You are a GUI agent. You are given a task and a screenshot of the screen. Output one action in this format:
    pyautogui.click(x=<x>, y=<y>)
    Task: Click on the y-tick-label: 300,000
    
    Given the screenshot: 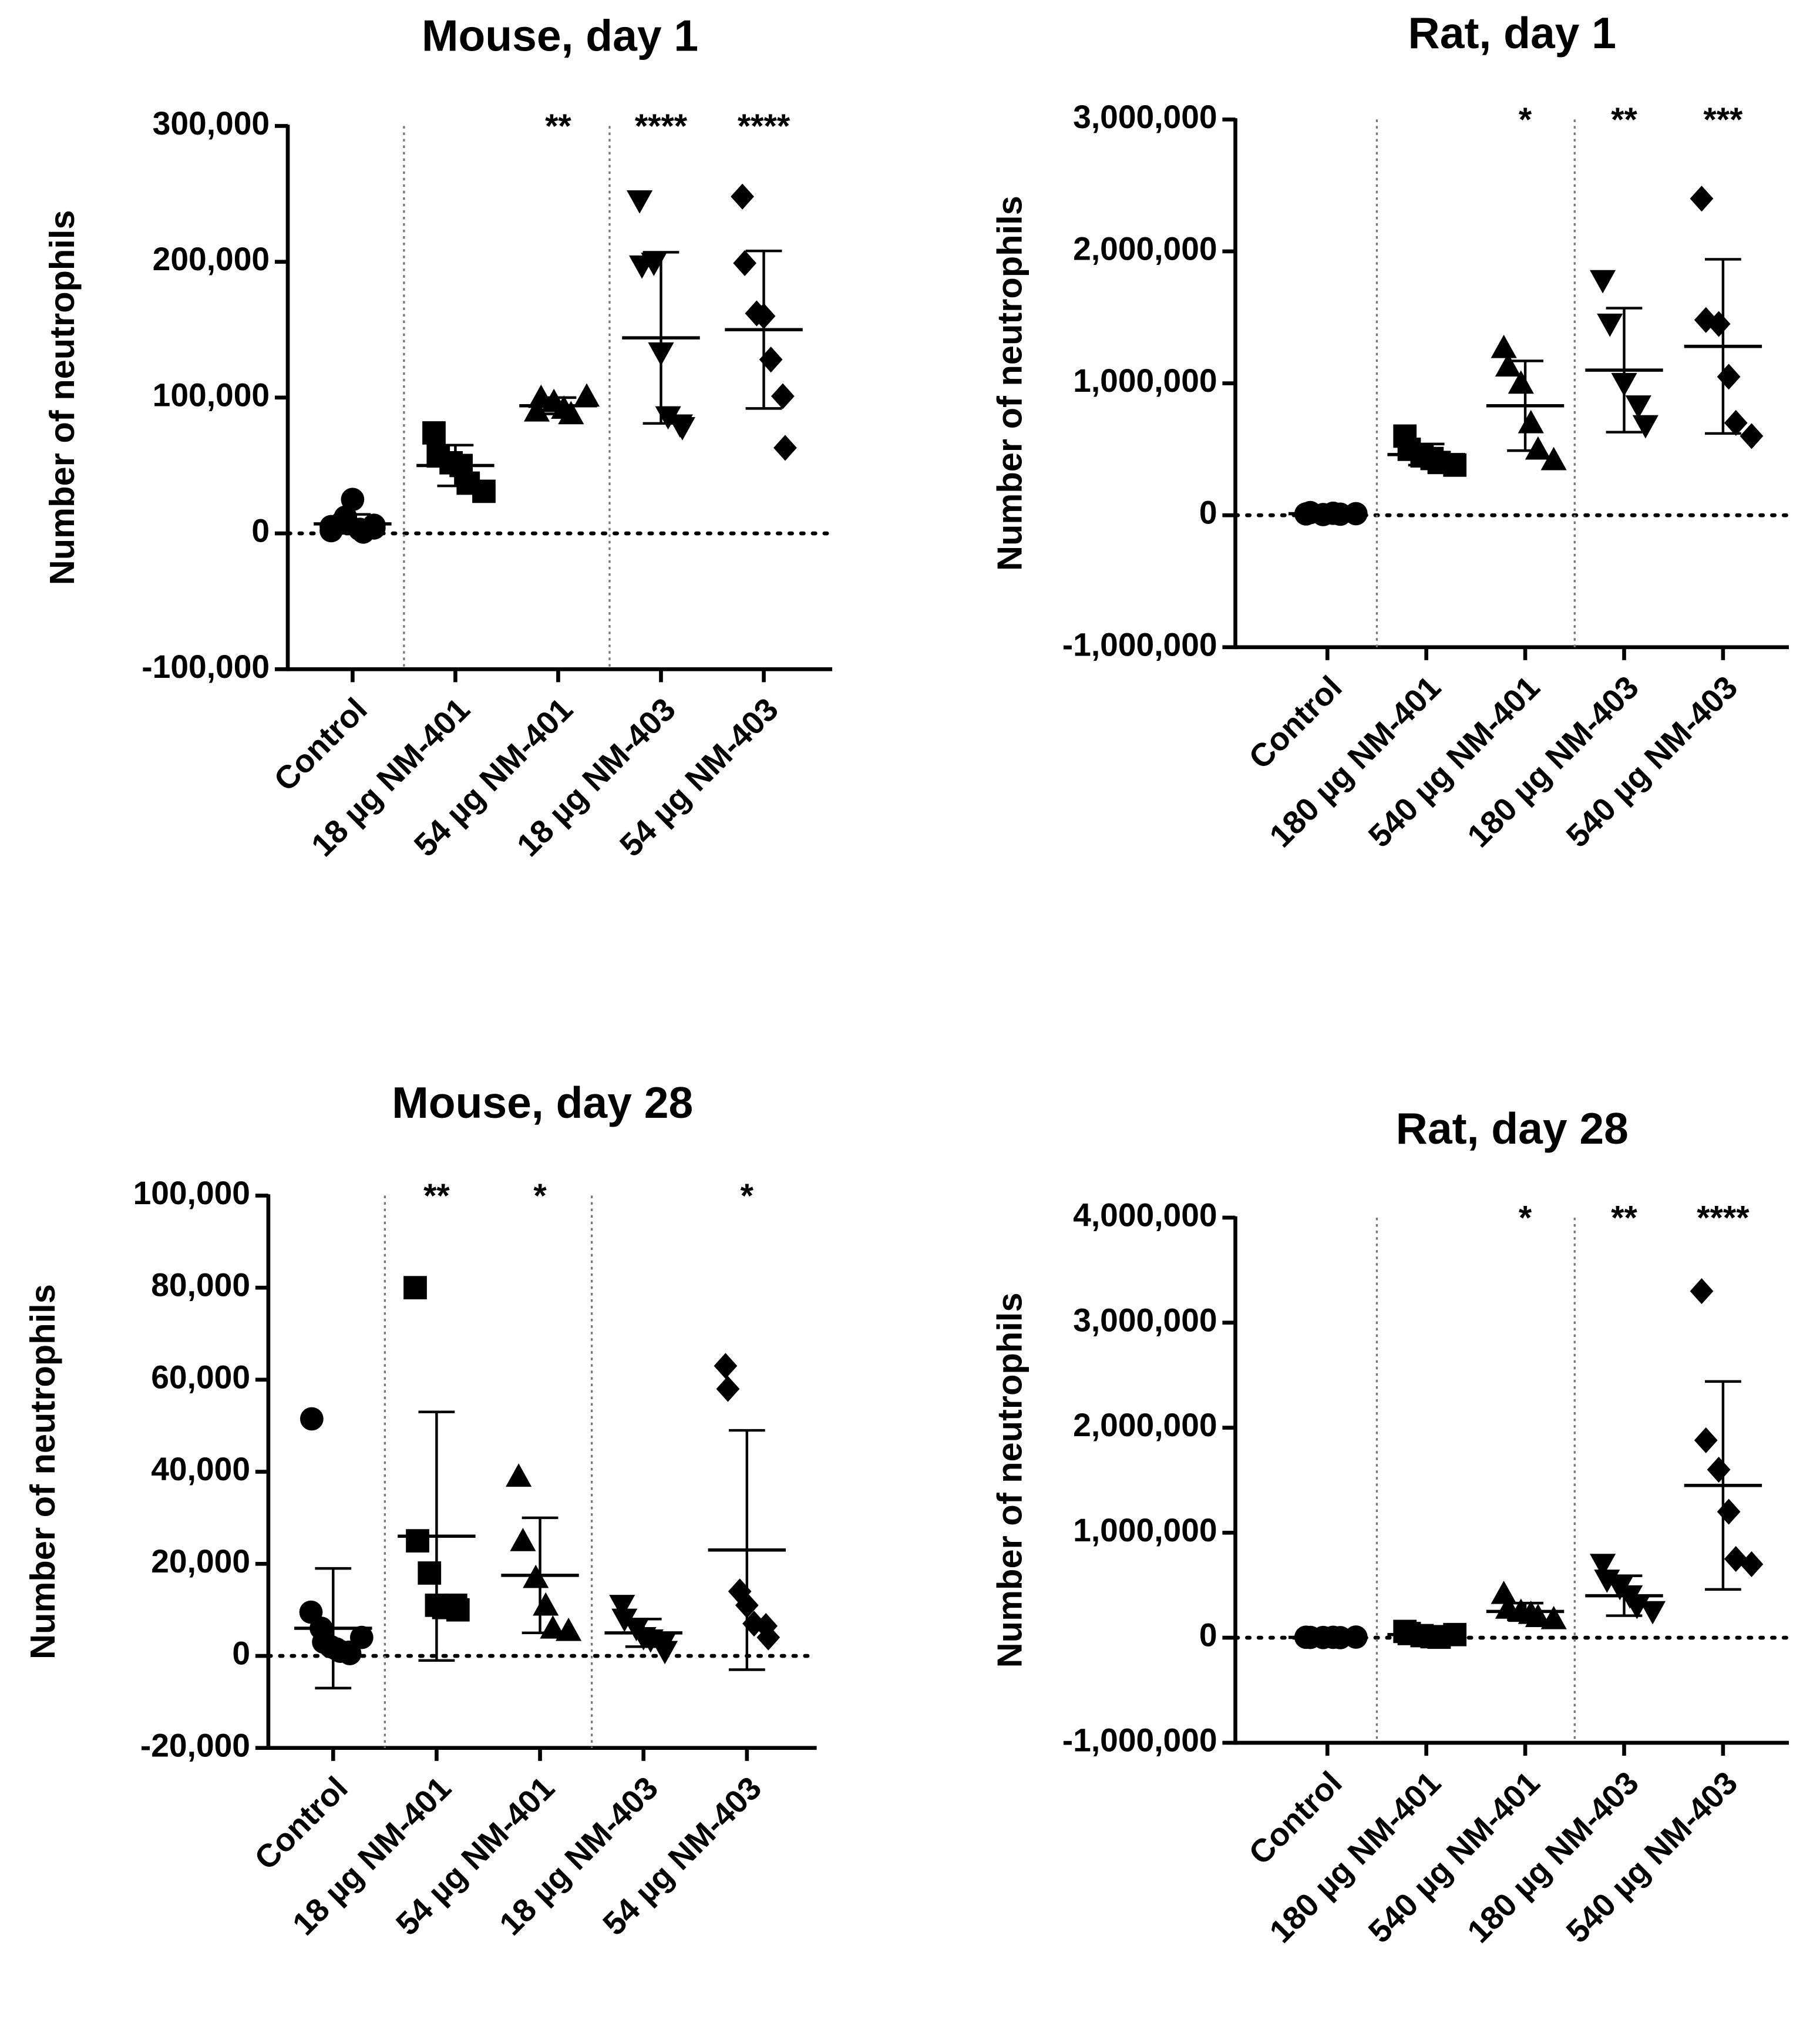 What is the action you would take?
    pyautogui.click(x=211, y=123)
    